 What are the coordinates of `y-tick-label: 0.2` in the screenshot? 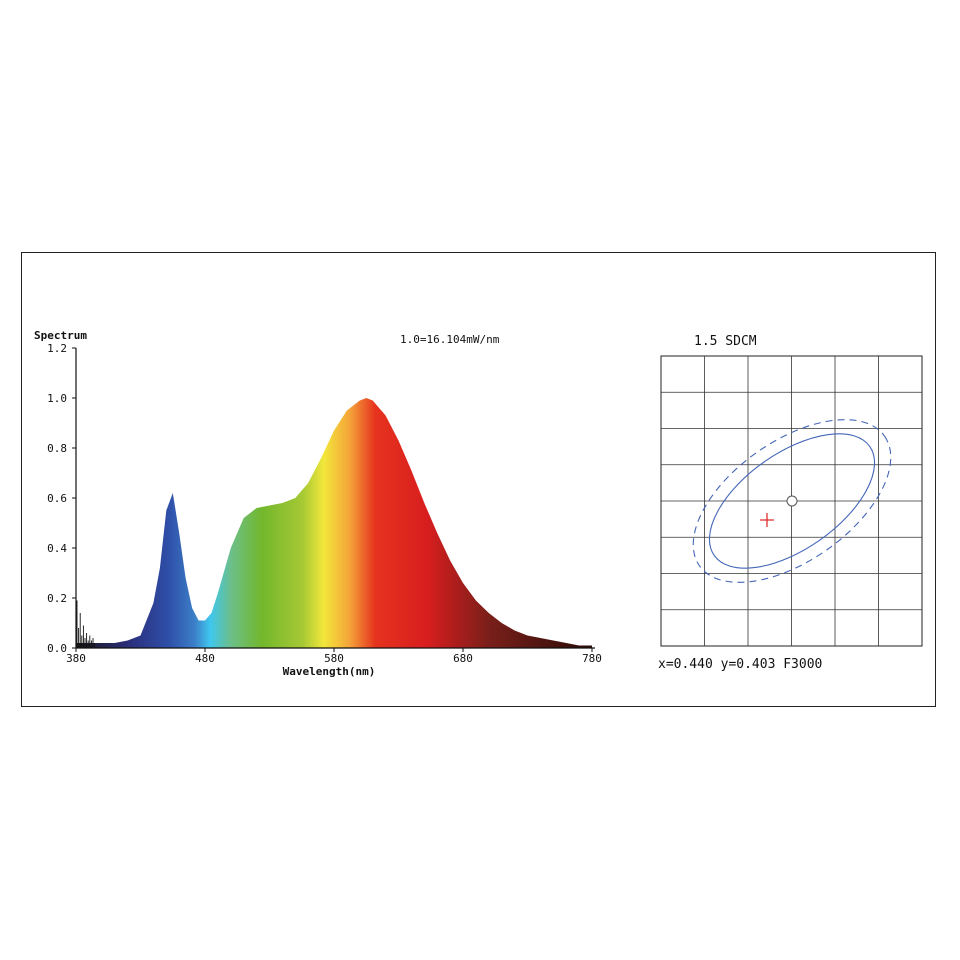 It's located at (57, 598).